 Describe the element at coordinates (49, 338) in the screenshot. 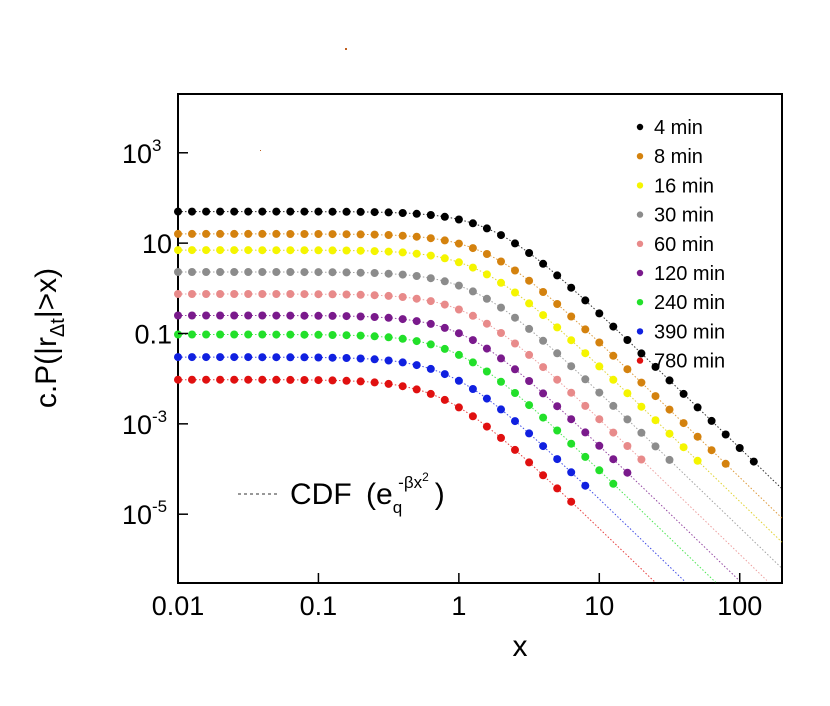

I see `y-axis-label: c.P(|rΔt|>x)` at that location.